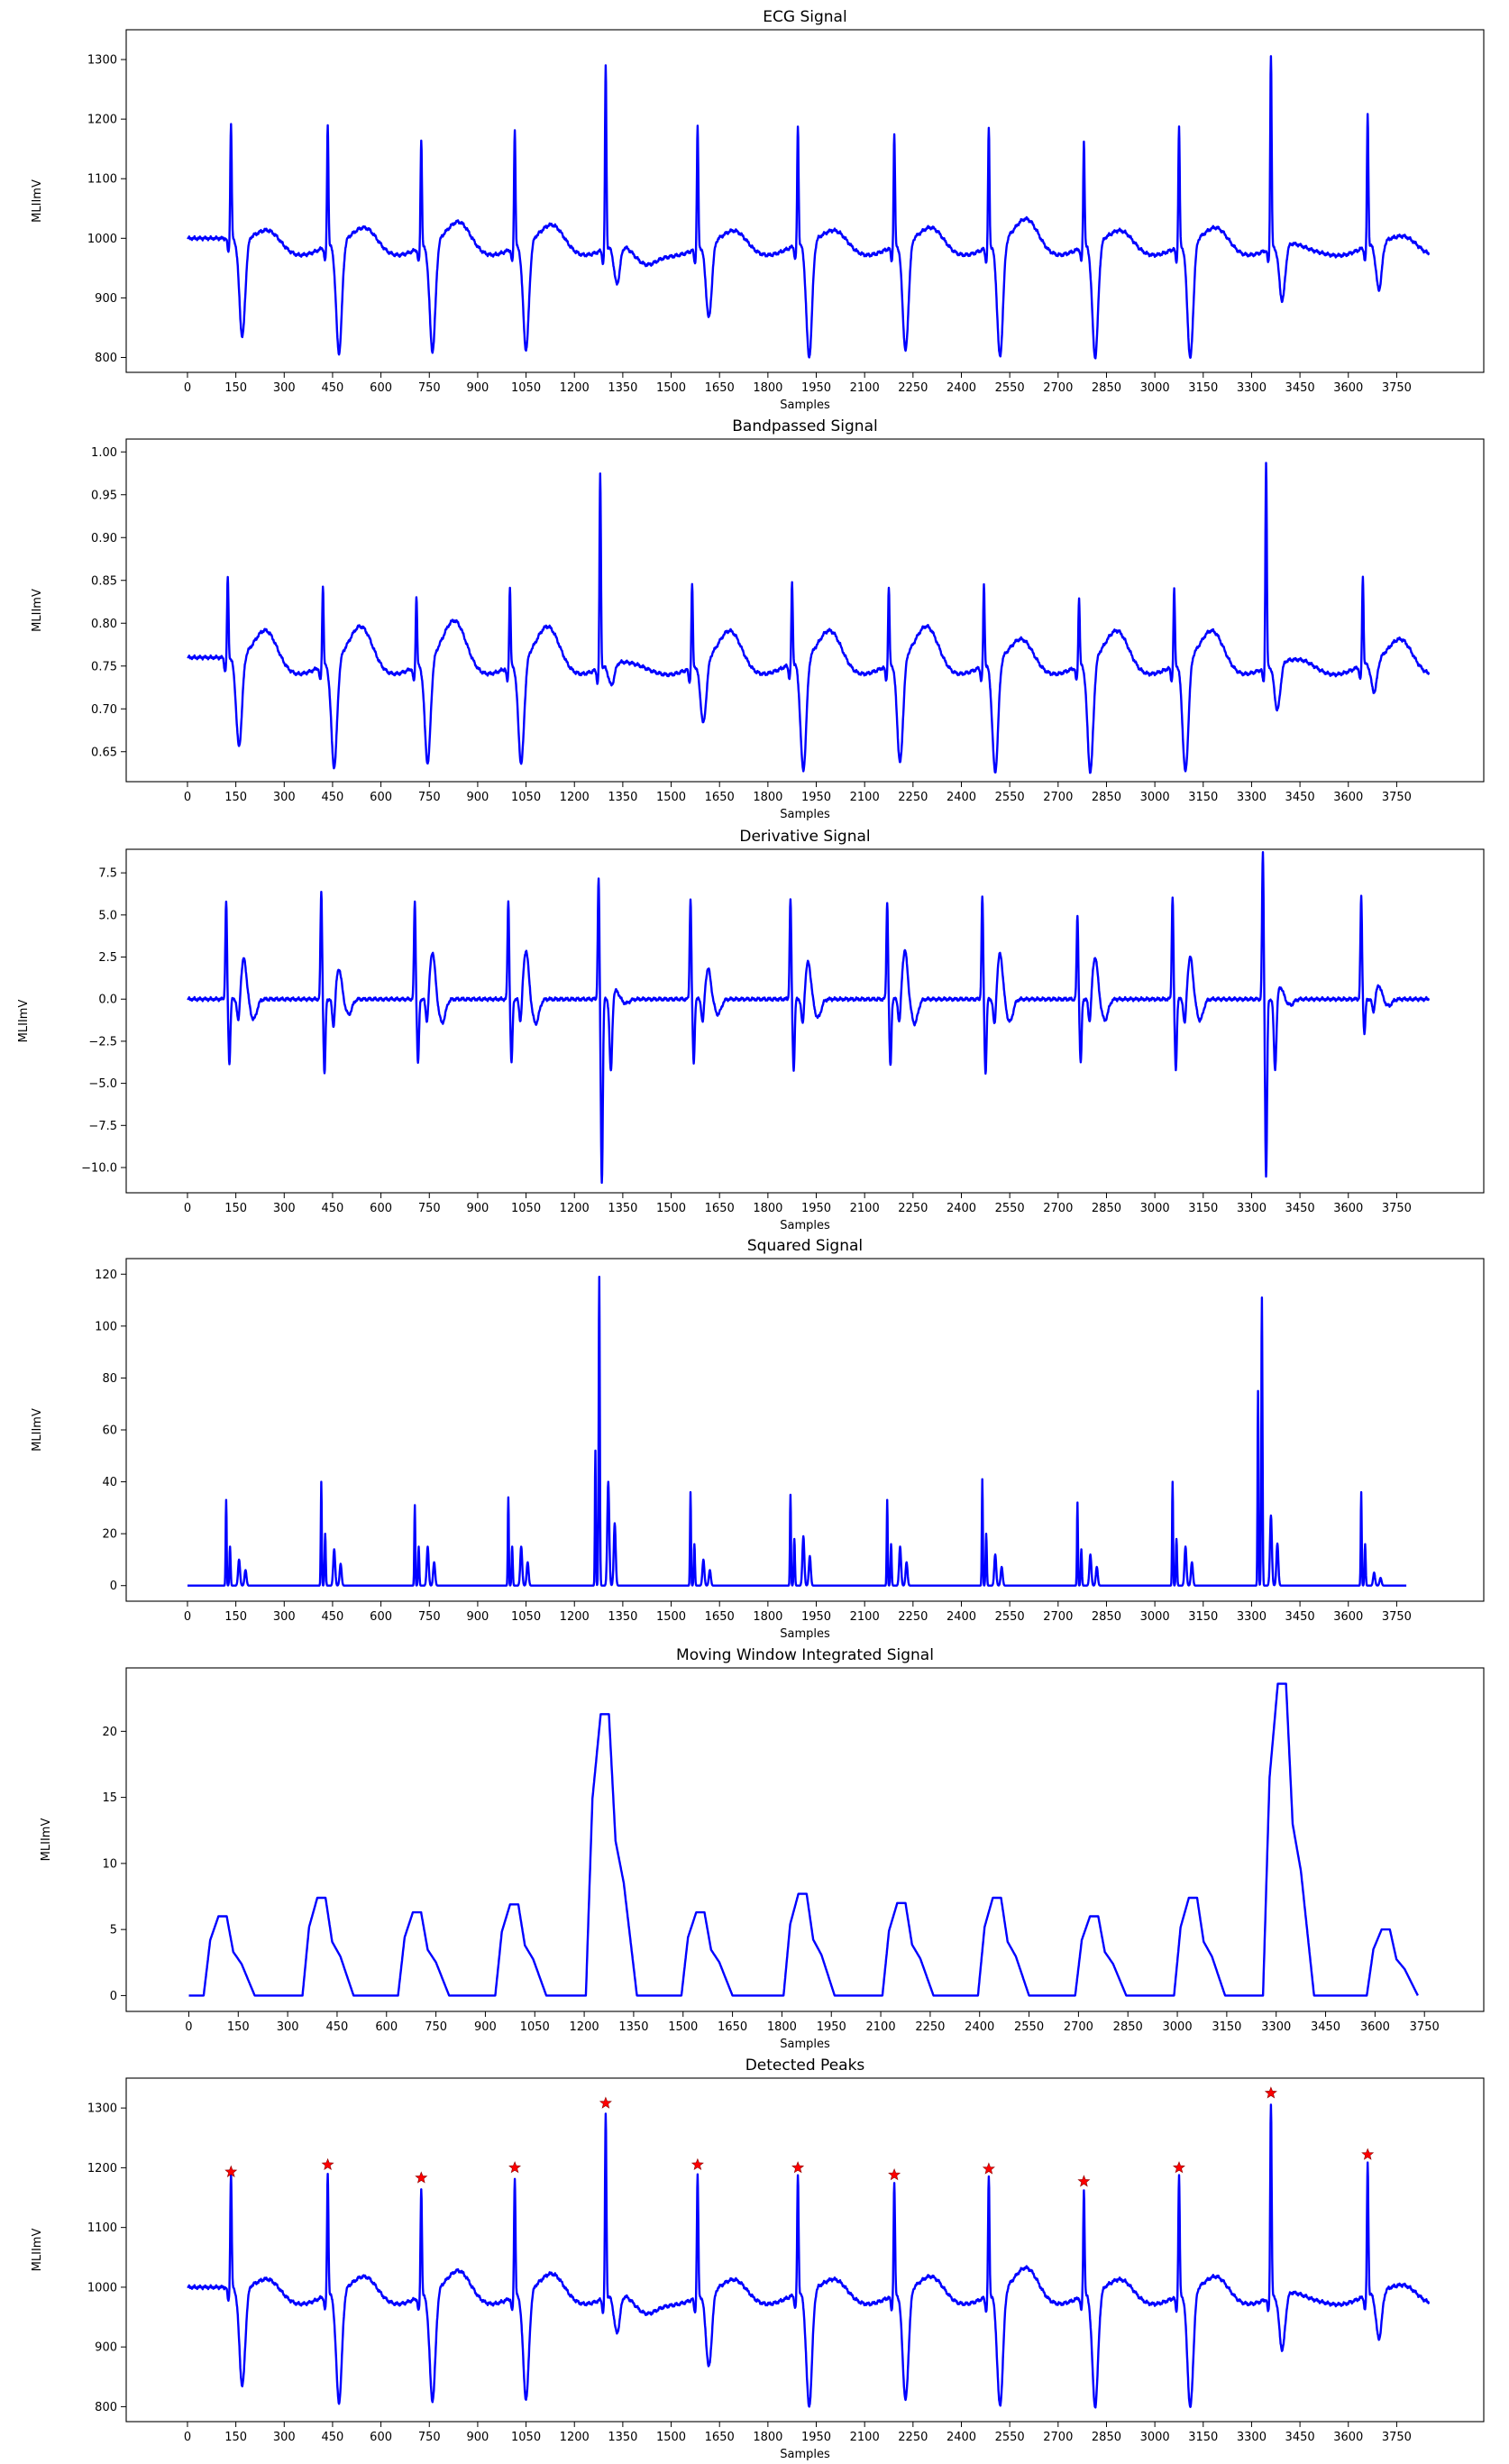 This screenshot has width=1509, height=2464. Describe the element at coordinates (804, 17) in the screenshot. I see `chart-title: ECG Signal` at that location.